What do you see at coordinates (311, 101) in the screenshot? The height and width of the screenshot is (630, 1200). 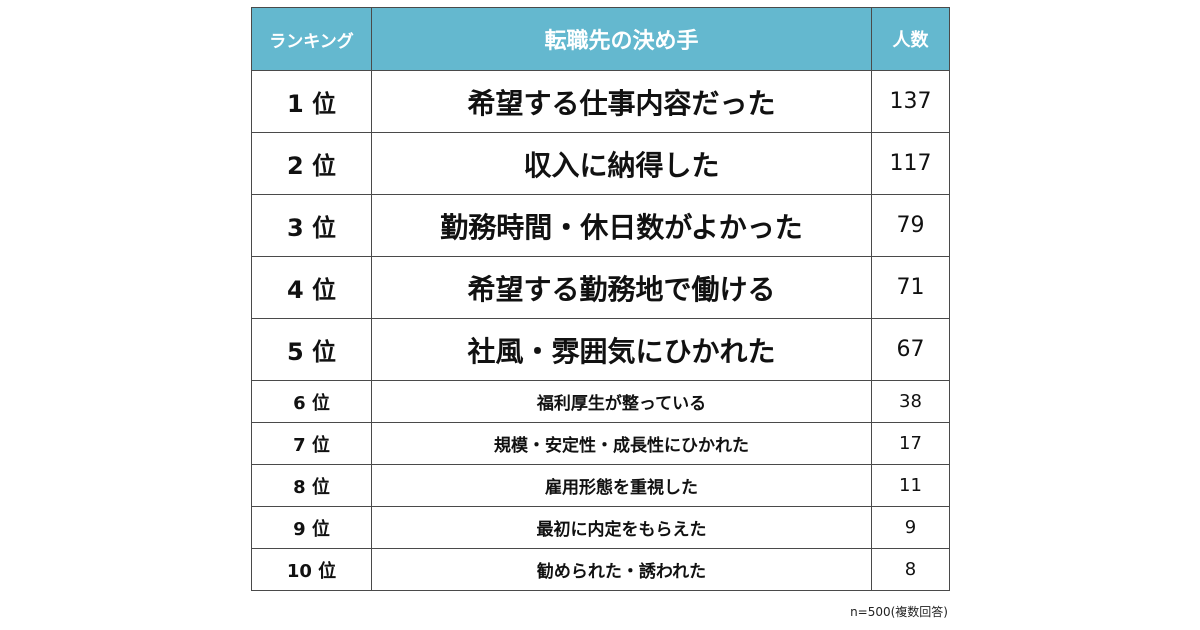 I see `rank-cell: 1 位` at bounding box center [311, 101].